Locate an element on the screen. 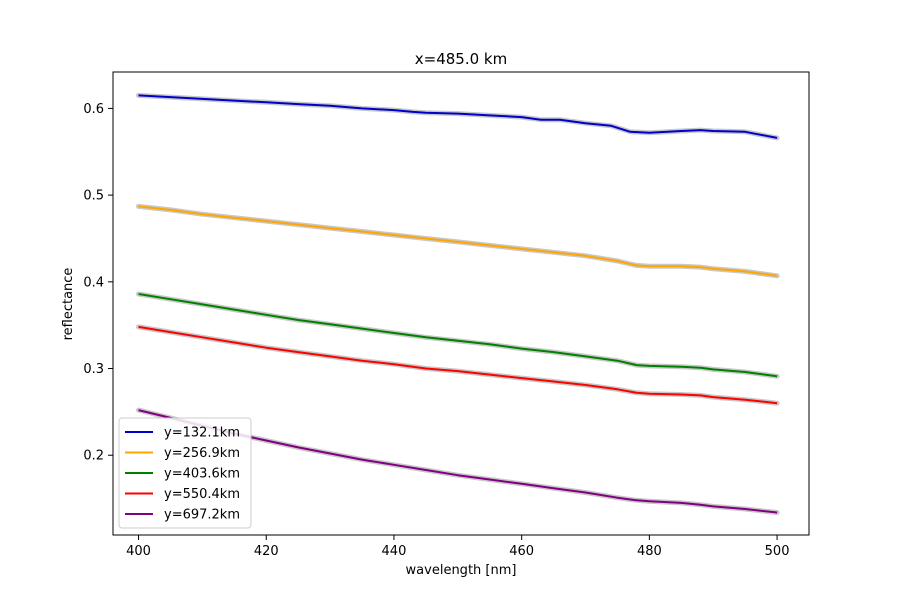  y-tick-label: 0.5 is located at coordinates (93, 196).